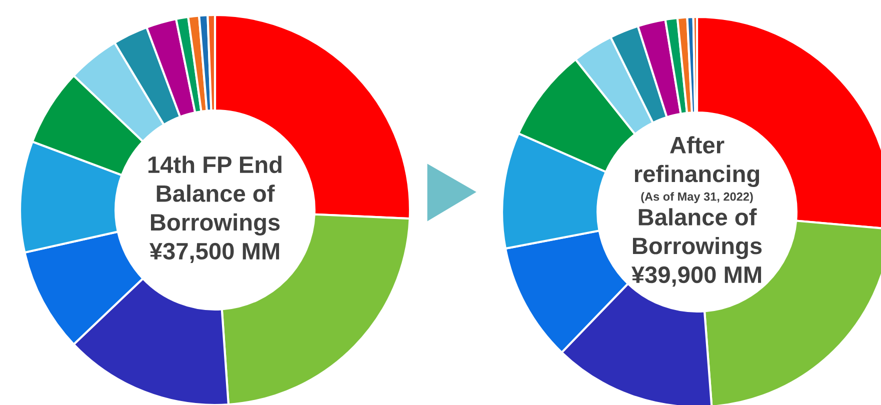 This screenshot has width=881, height=405. What do you see at coordinates (215, 165) in the screenshot?
I see `text: 14th FP End` at bounding box center [215, 165].